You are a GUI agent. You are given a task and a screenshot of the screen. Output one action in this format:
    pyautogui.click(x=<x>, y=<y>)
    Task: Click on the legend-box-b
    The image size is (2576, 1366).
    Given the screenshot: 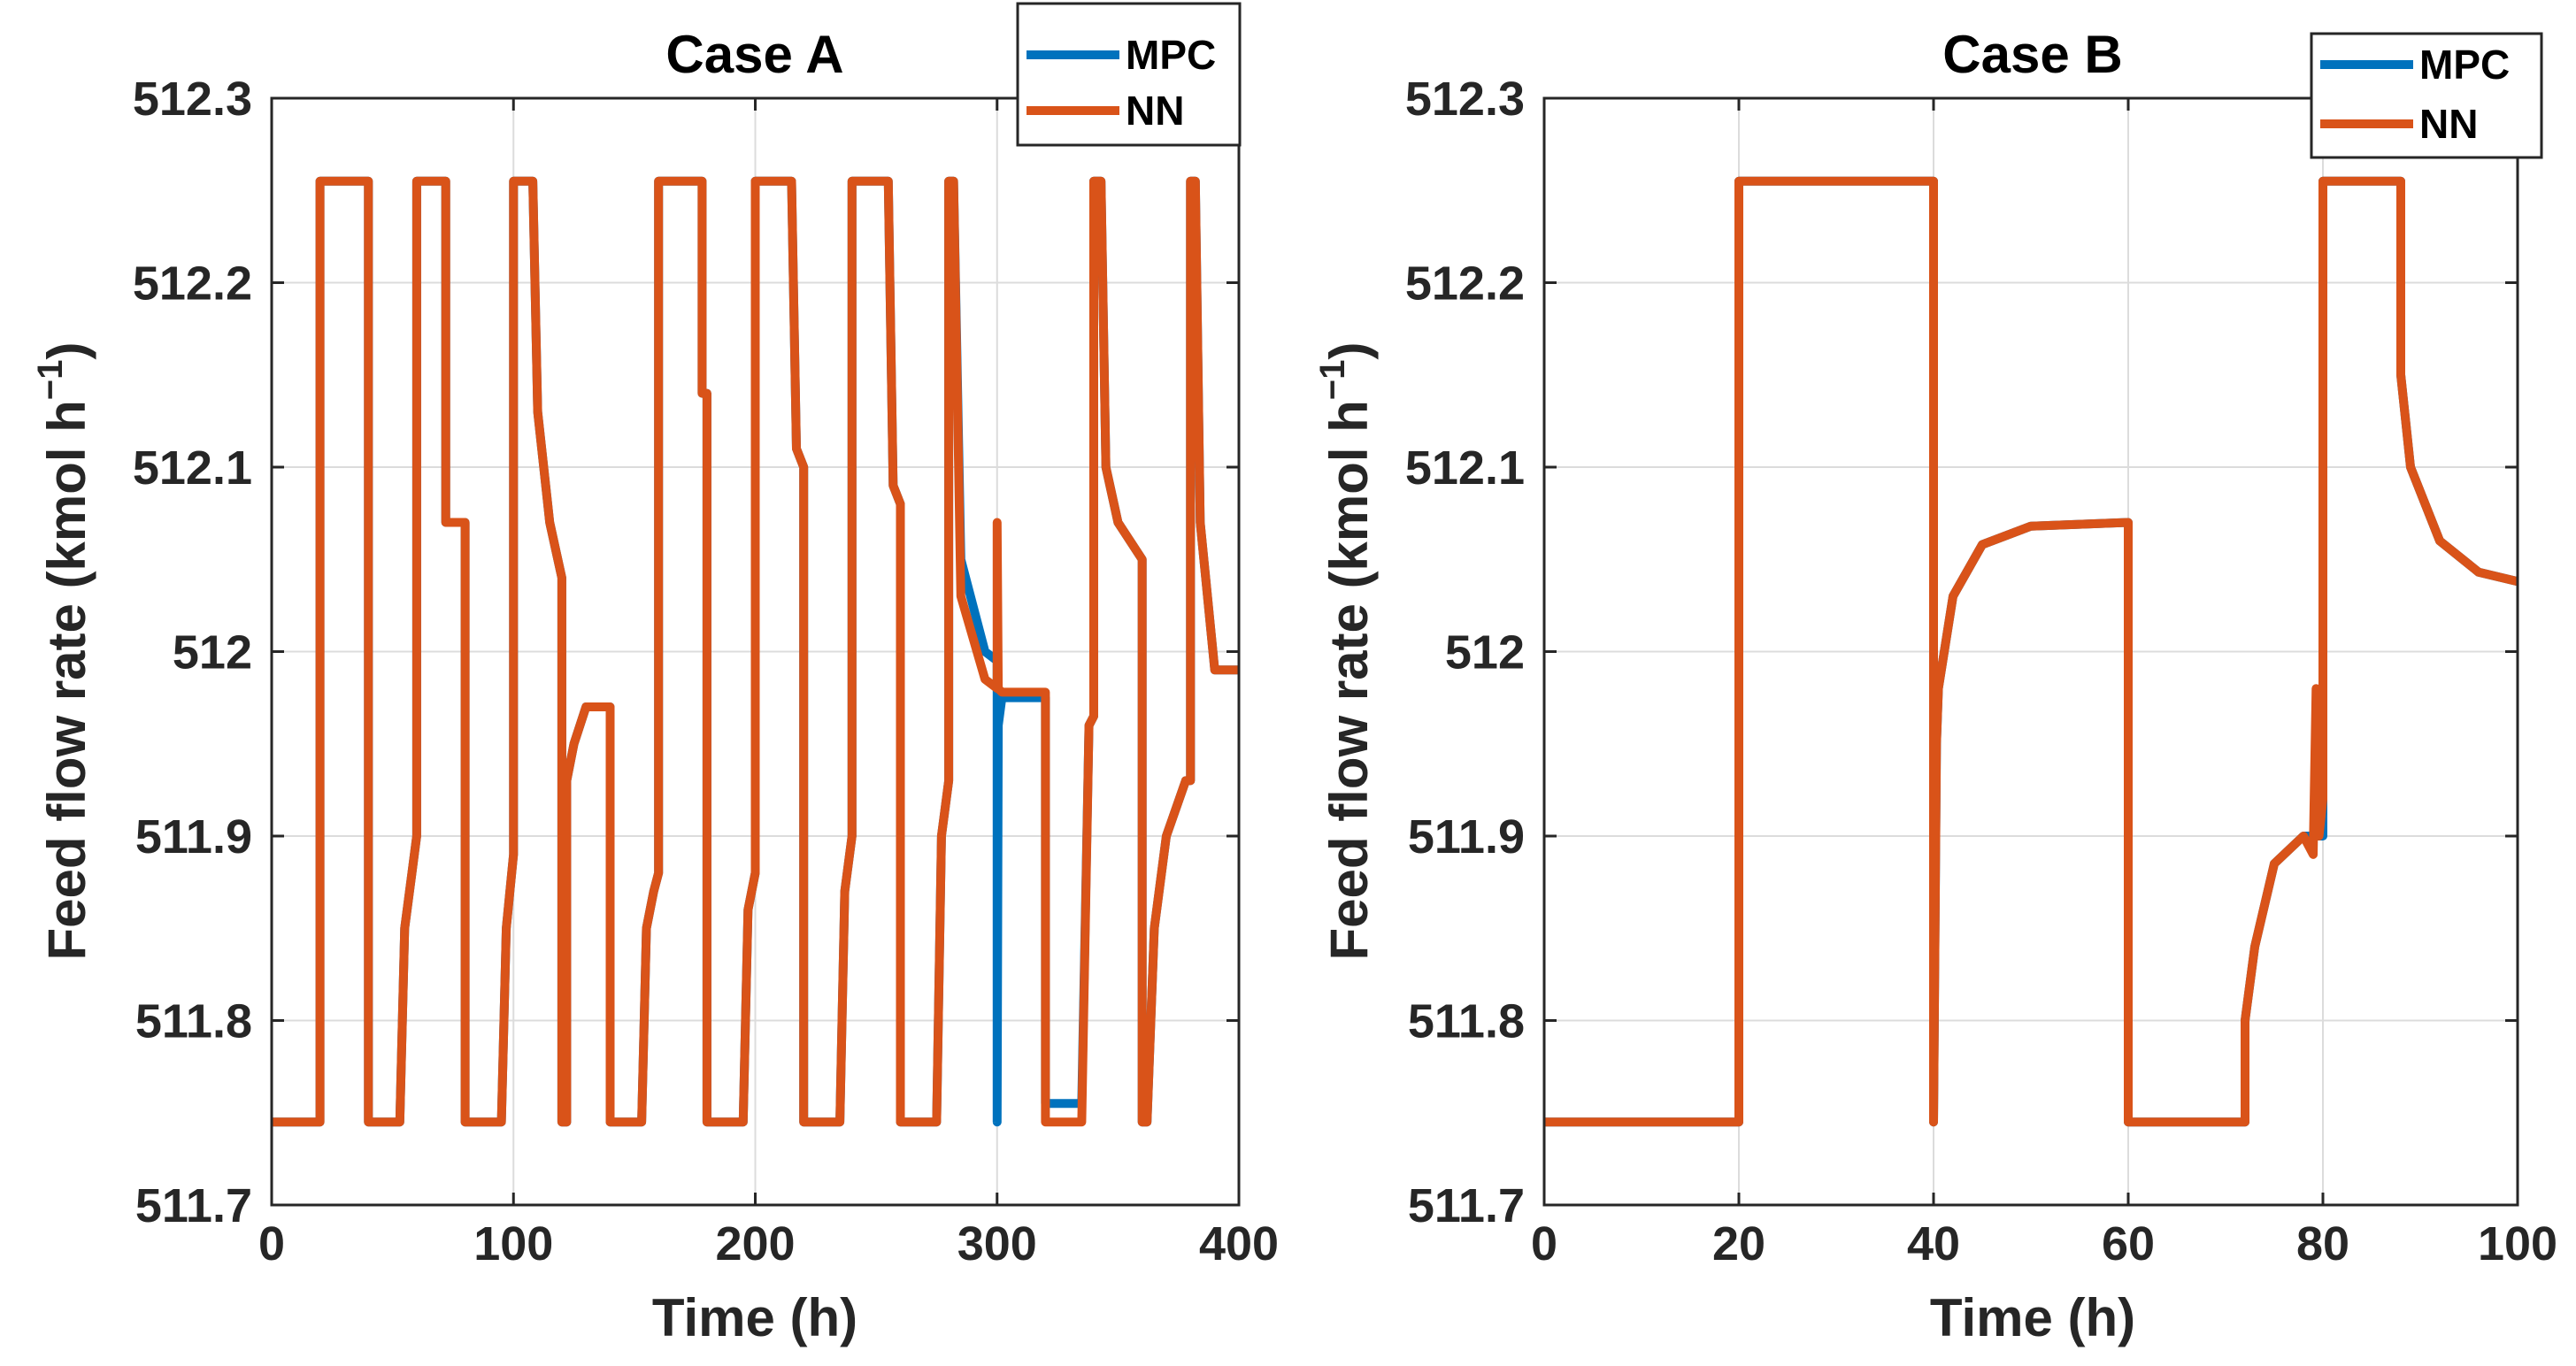 What is the action you would take?
    pyautogui.click(x=2426, y=95)
    